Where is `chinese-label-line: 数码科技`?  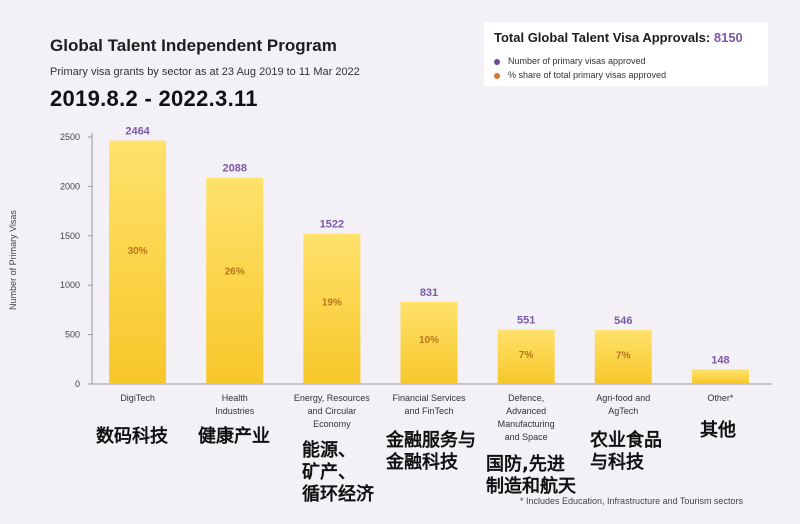 chinese-label-line: 数码科技 is located at coordinates (132, 436).